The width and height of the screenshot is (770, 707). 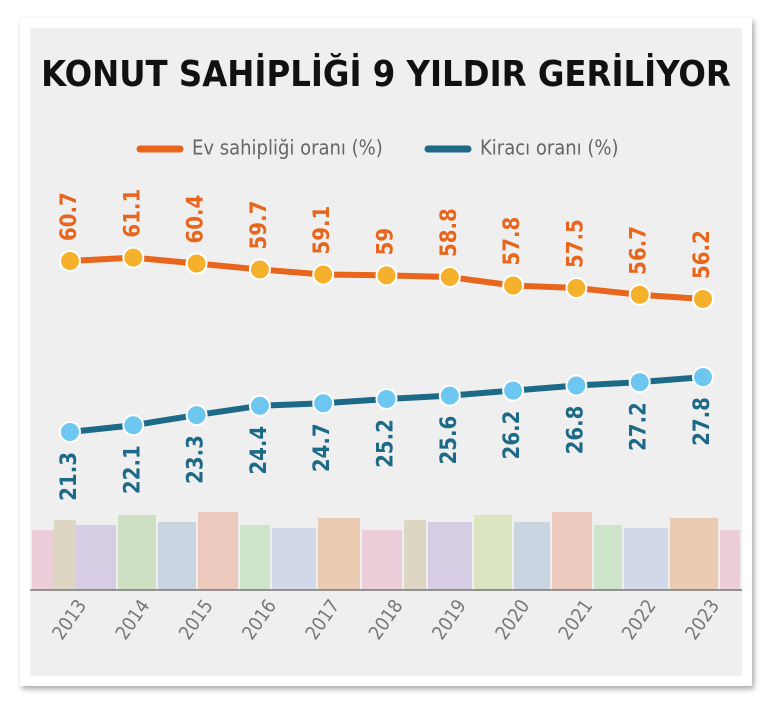 What do you see at coordinates (196, 219) in the screenshot?
I see `data-label: 60.4` at bounding box center [196, 219].